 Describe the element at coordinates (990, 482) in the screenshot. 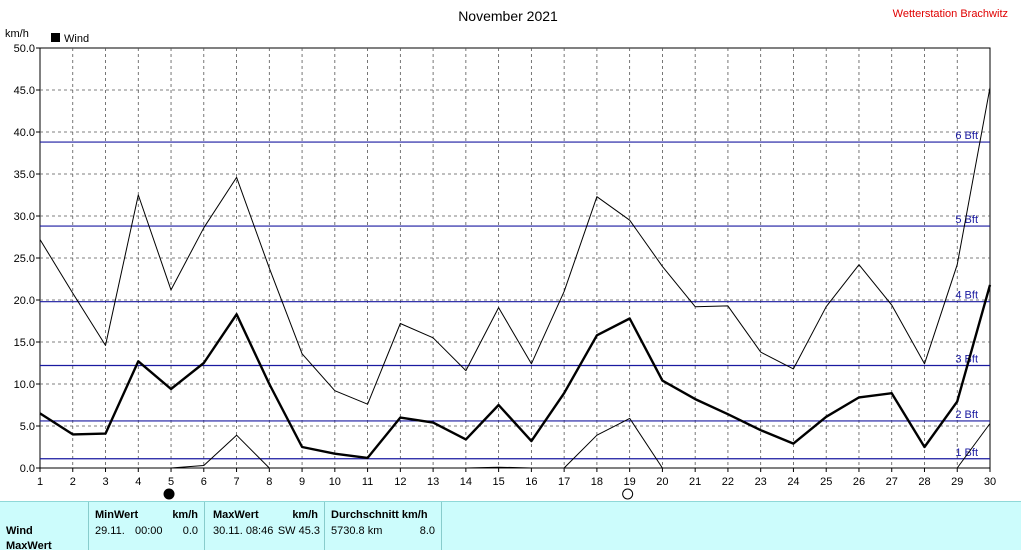

I see `x-tick-label: 30` at that location.